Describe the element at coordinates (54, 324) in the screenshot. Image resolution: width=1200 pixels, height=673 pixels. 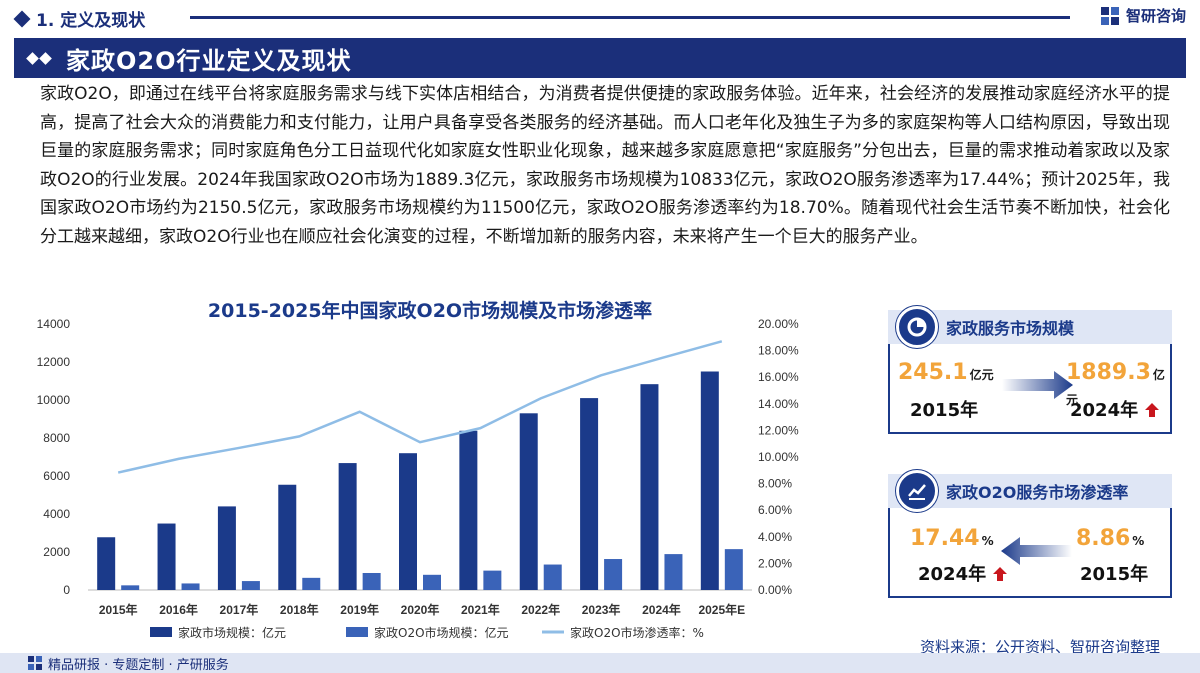
I see `left-axis-tick: 14000` at that location.